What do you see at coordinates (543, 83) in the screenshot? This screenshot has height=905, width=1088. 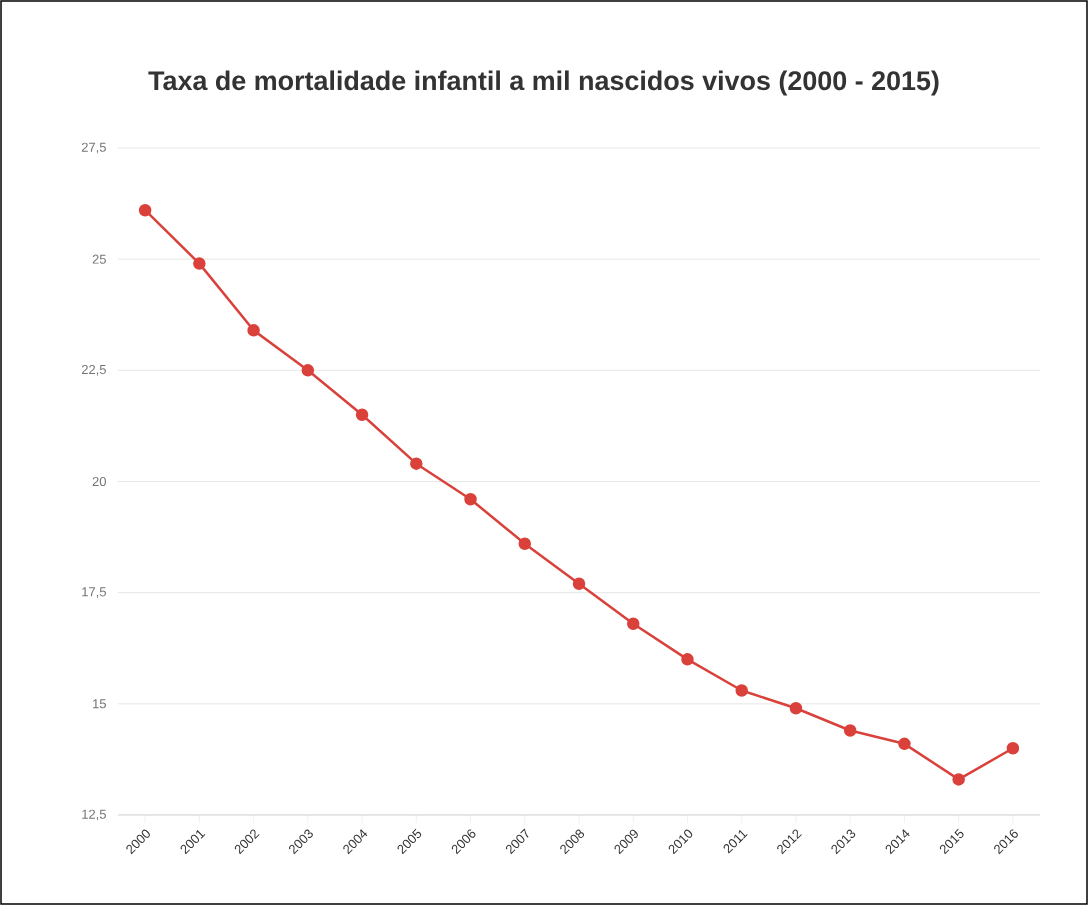 I see `chart-title: Taxa de mortalidade infantil a mil nascidos vivos (2000 - 2015)` at bounding box center [543, 83].